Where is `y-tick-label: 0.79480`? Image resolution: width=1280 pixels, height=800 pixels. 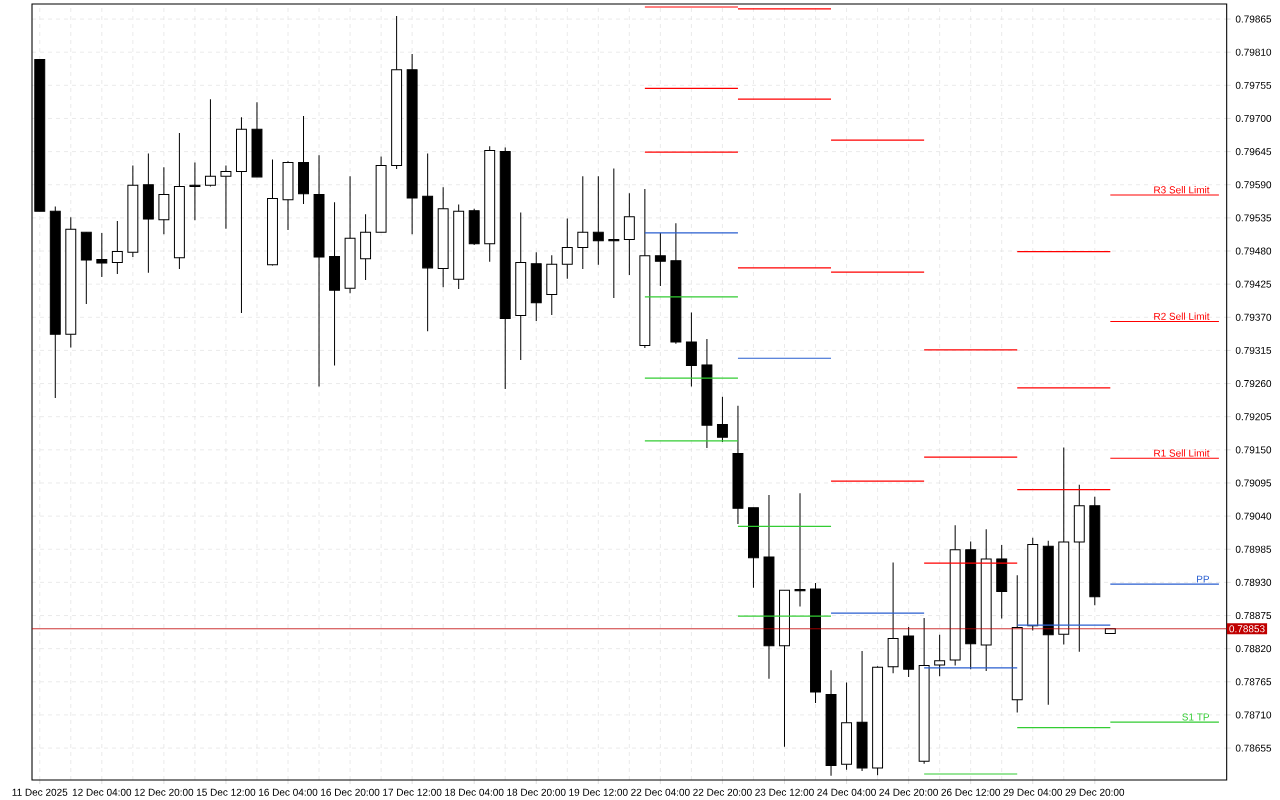 y-tick-label: 0.79480 is located at coordinates (1253, 251).